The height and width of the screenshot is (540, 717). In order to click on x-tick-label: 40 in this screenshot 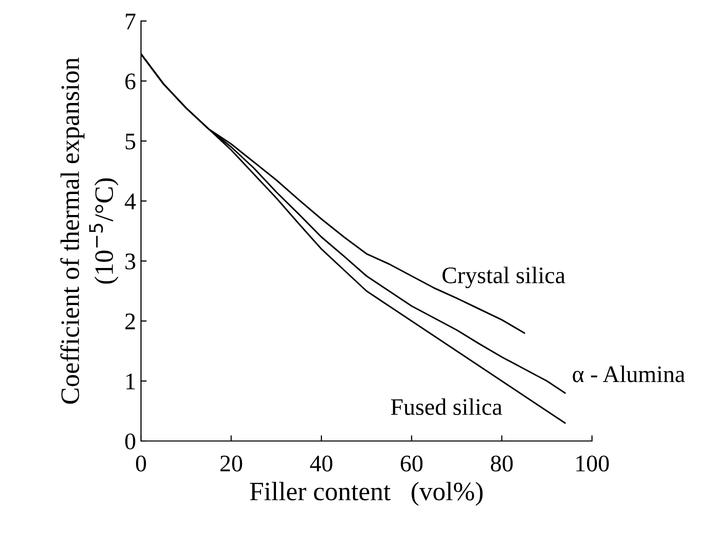, I will do `click(321, 464)`.